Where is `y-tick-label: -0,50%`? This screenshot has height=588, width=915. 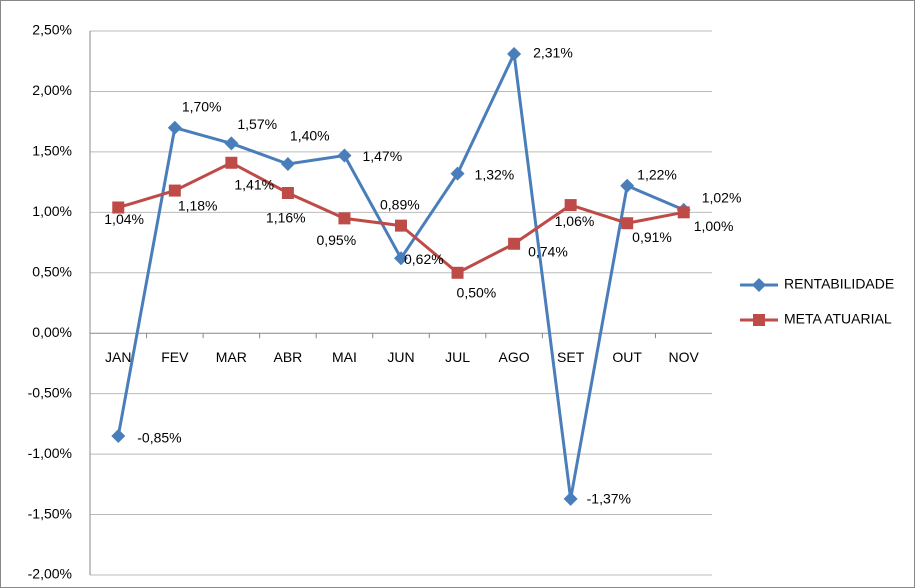
y-tick-label: -0,50% is located at coordinates (50, 392).